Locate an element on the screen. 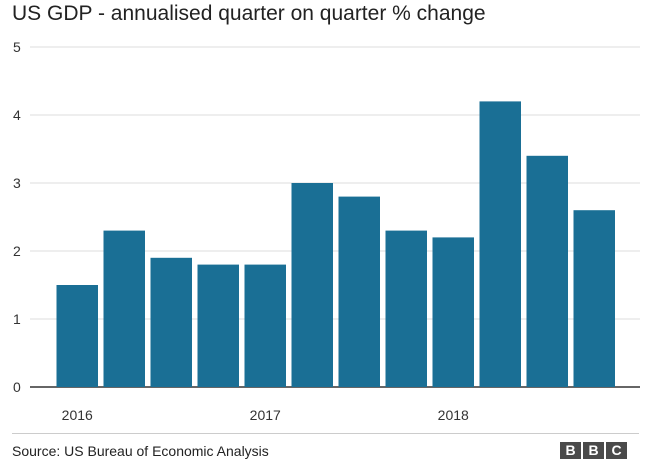 The height and width of the screenshot is (465, 650). x-tick-label: 2017 is located at coordinates (265, 415).